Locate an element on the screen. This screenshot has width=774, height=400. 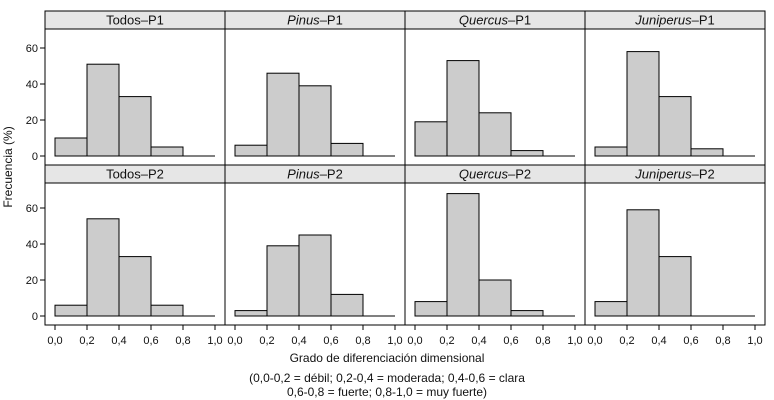
y-tick-label: 0 is located at coordinates (35, 317).